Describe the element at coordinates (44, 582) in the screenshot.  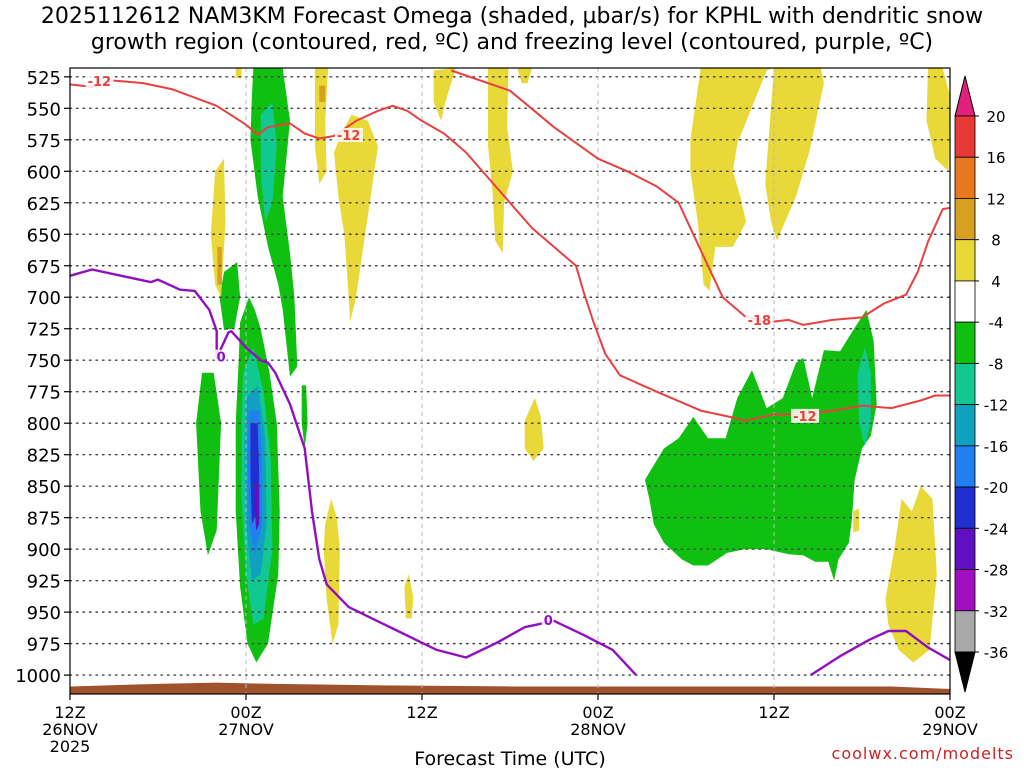
I see `y-tick-label-925: 925` at that location.